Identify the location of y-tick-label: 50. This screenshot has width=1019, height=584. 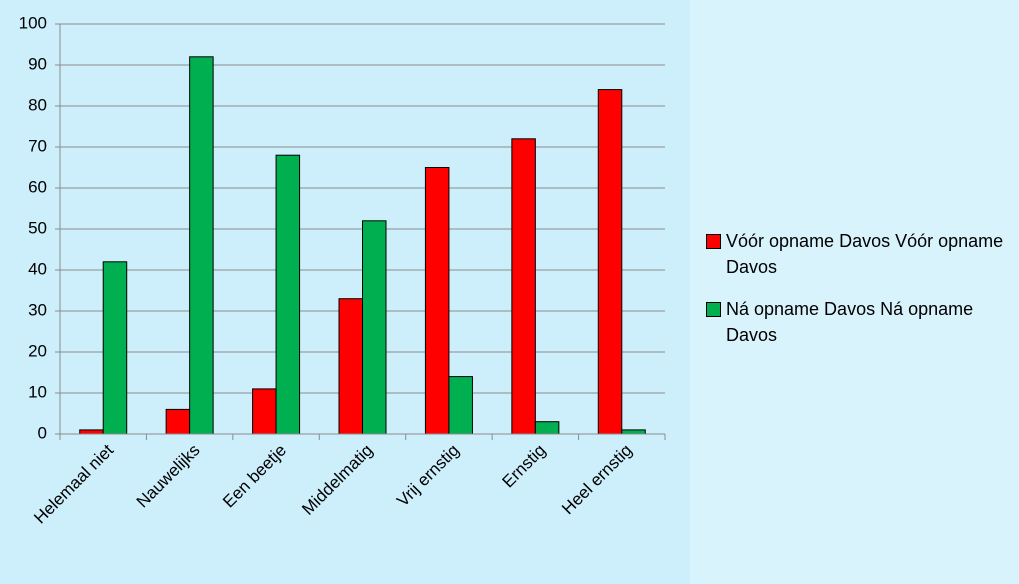
(37, 227).